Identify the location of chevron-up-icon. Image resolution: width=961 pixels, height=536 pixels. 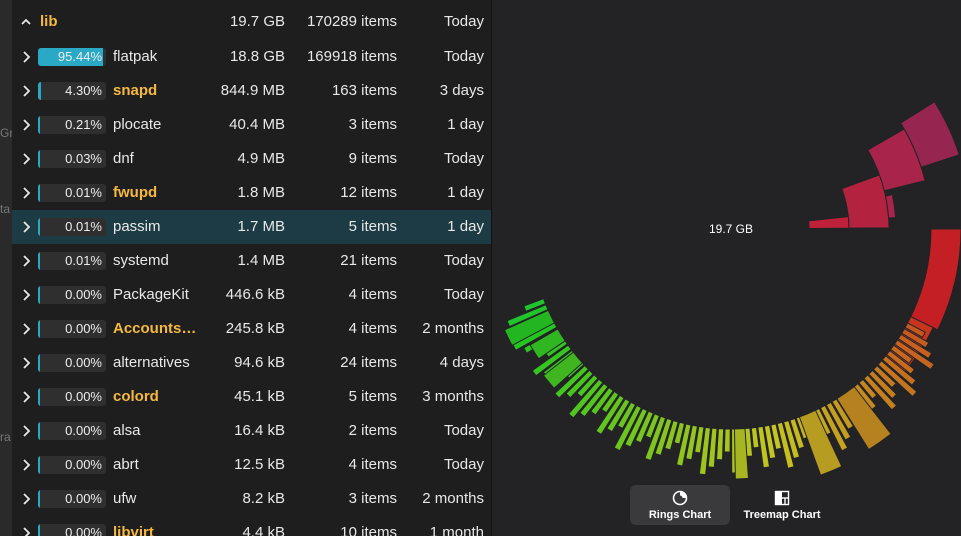
(26, 22).